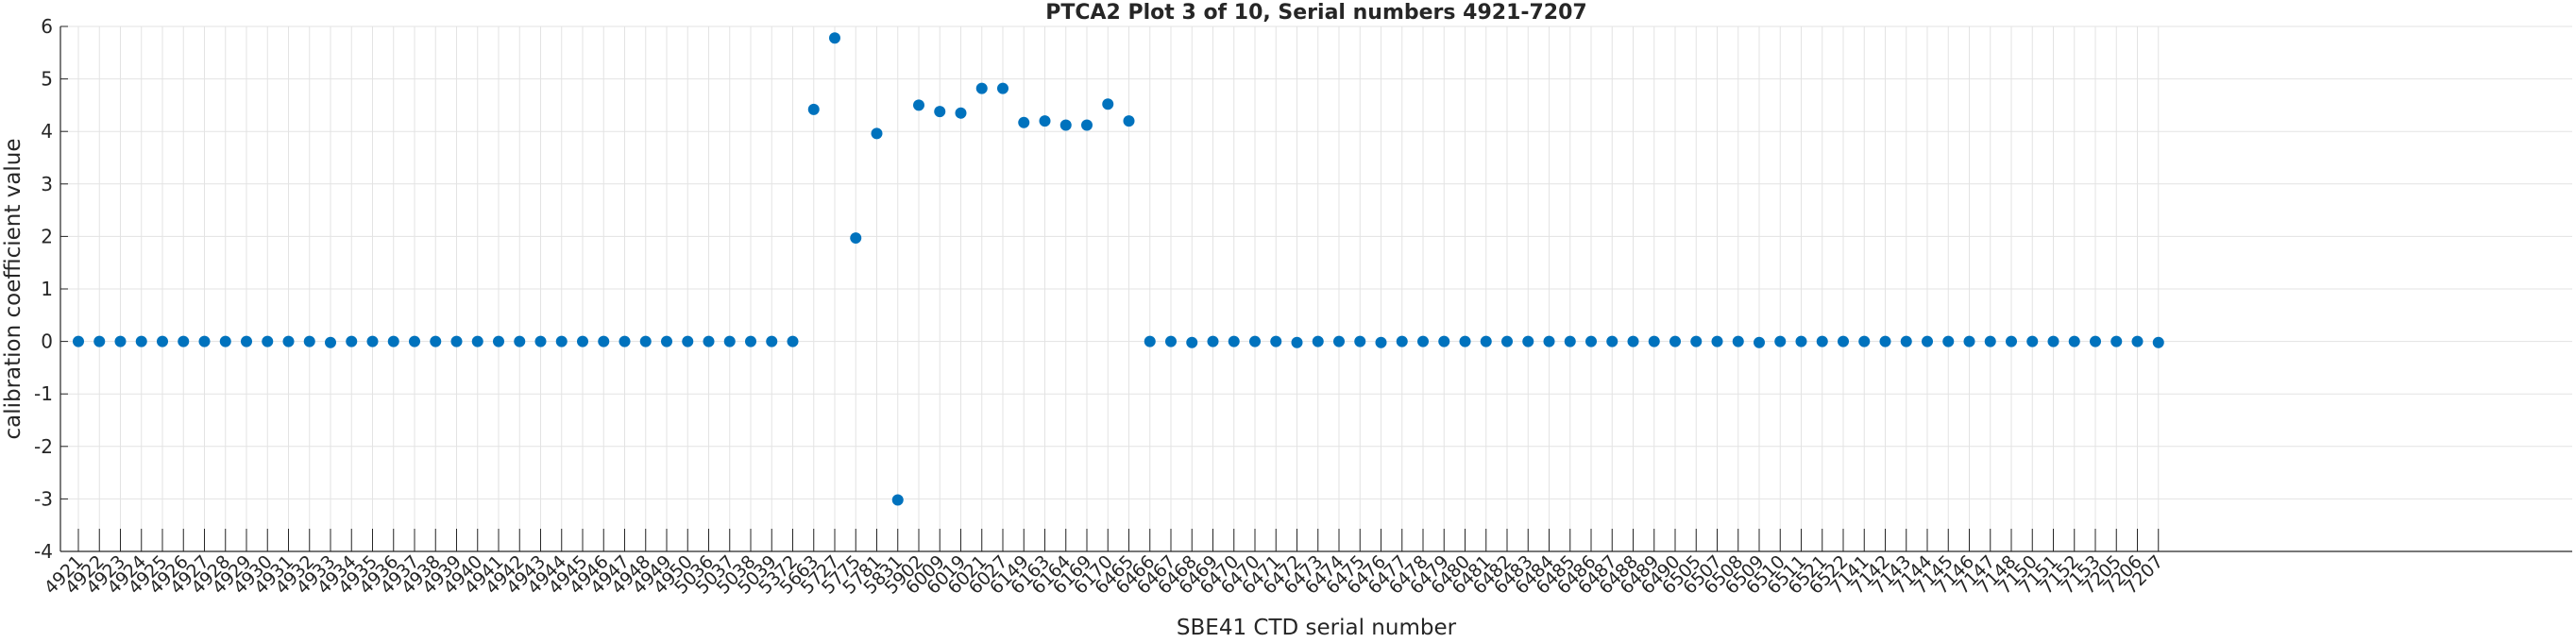 The image size is (2576, 643). I want to click on y-tick-label: 4, so click(47, 131).